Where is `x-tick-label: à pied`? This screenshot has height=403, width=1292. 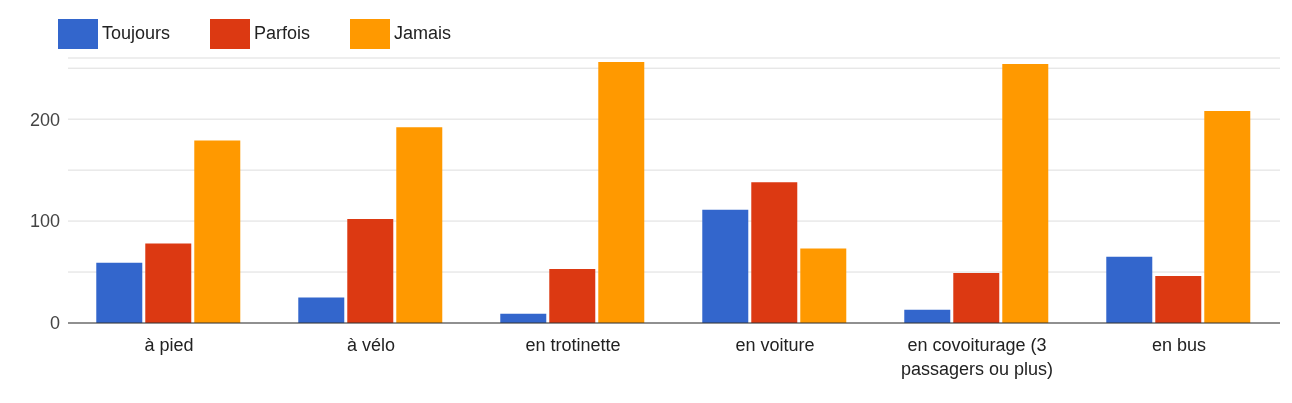
x-tick-label: à pied is located at coordinates (169, 345).